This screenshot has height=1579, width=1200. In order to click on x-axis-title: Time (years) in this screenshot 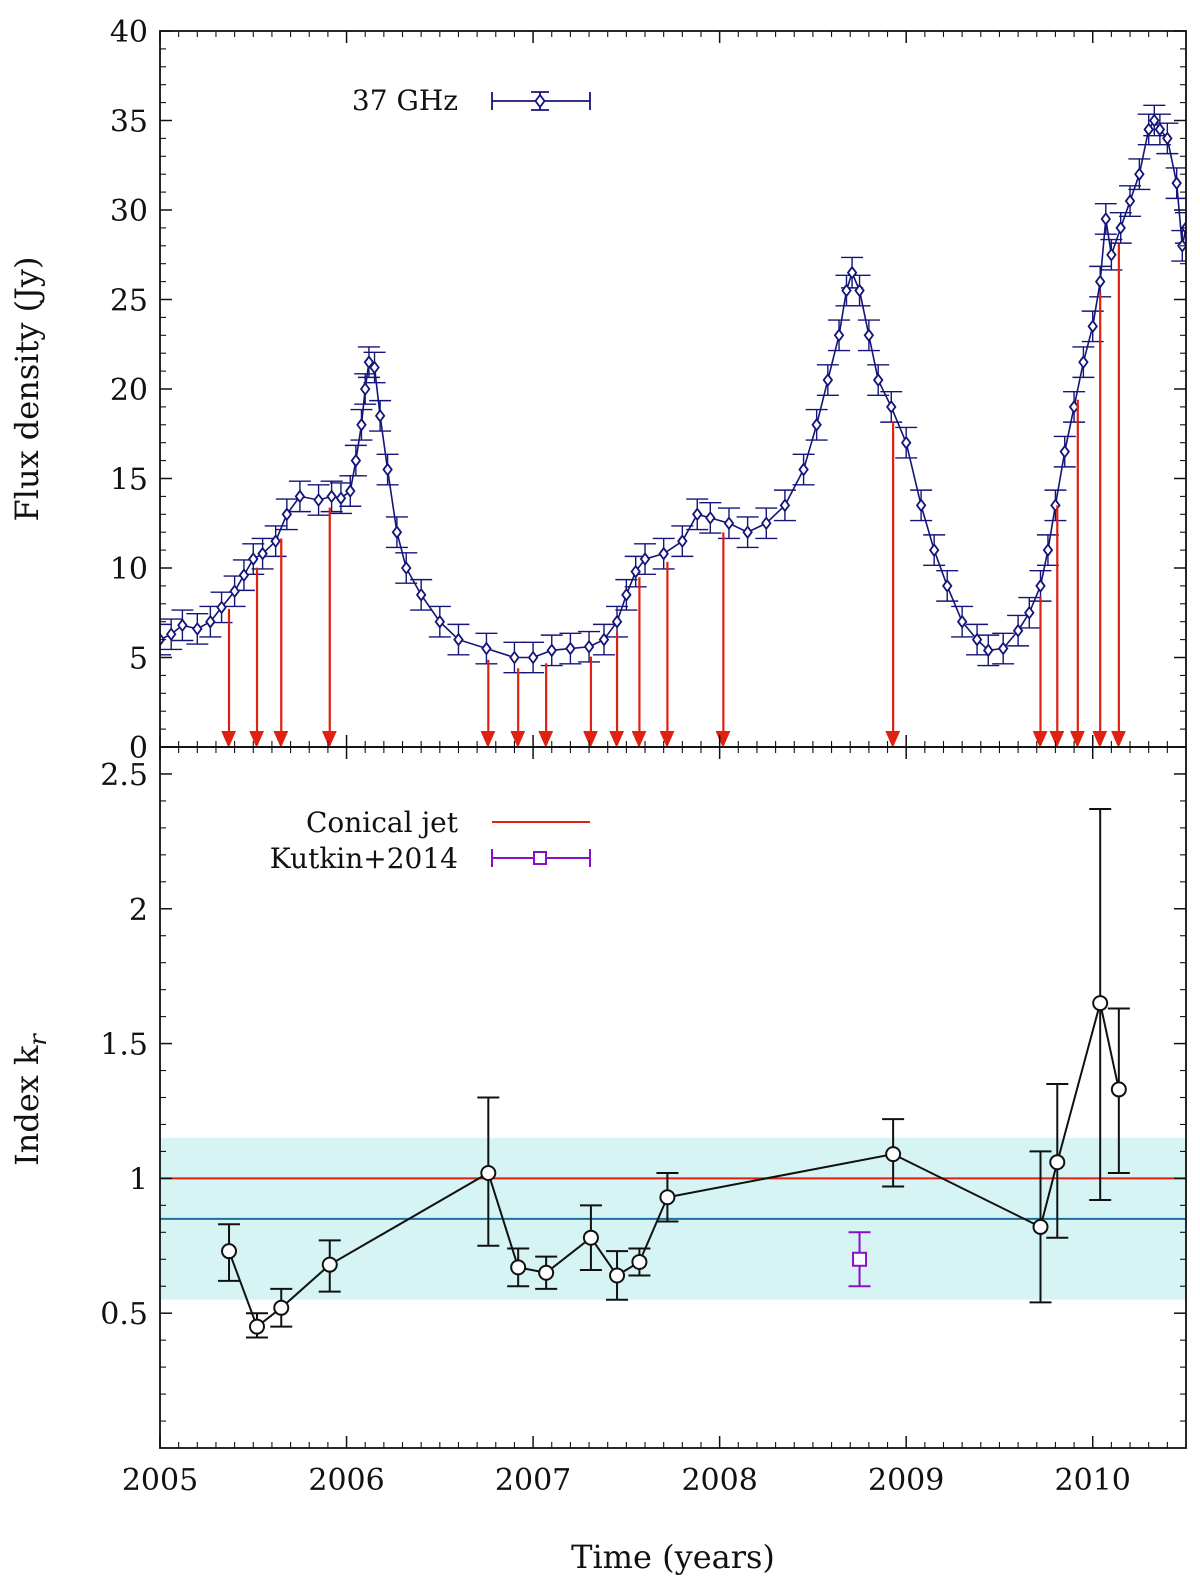, I will do `click(673, 1557)`.